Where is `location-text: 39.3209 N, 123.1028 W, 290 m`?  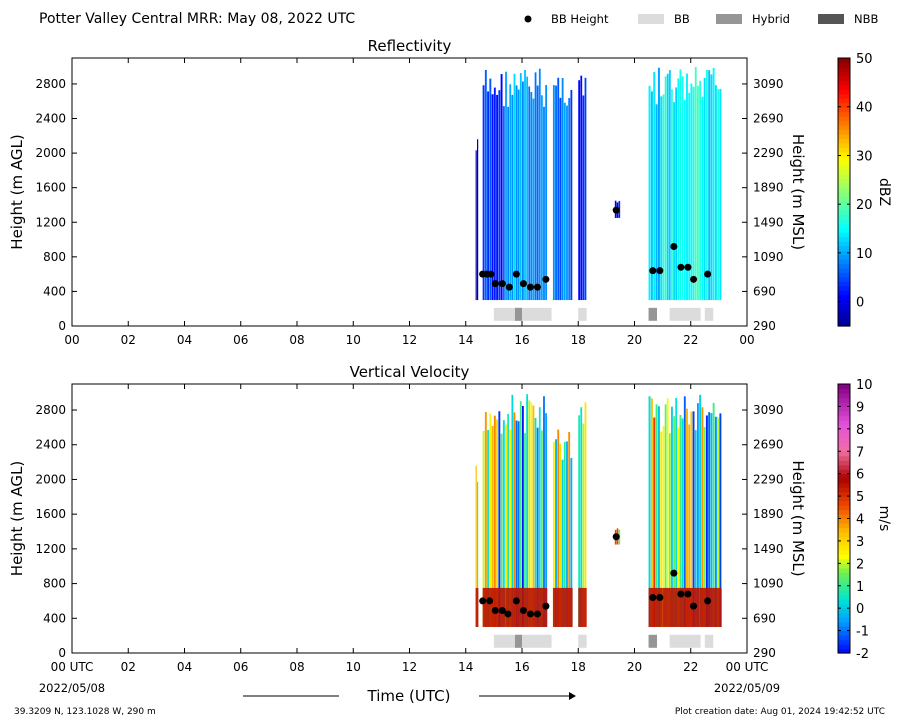
location-text: 39.3209 N, 123.1028 W, 290 m is located at coordinates (85, 712).